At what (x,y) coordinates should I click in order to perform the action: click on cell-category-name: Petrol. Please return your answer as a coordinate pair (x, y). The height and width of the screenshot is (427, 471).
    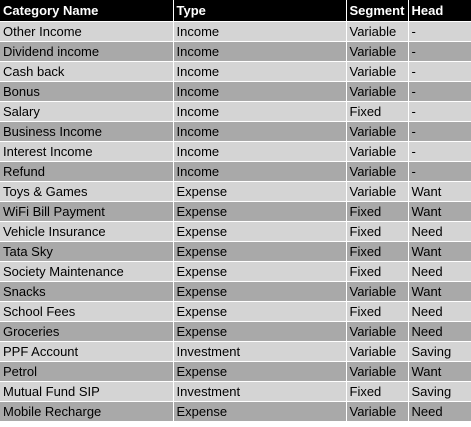
    Looking at the image, I should click on (87, 371).